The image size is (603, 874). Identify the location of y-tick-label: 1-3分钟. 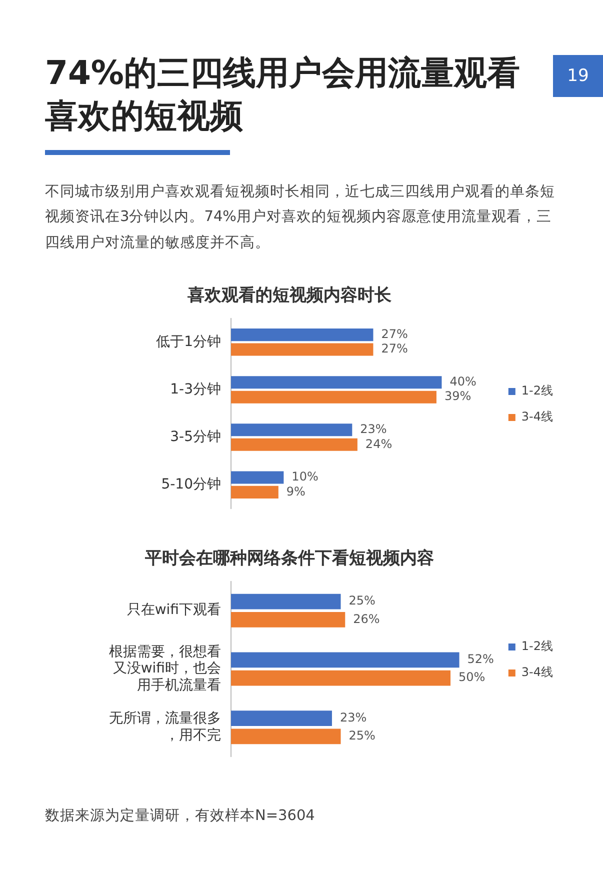
(195, 389).